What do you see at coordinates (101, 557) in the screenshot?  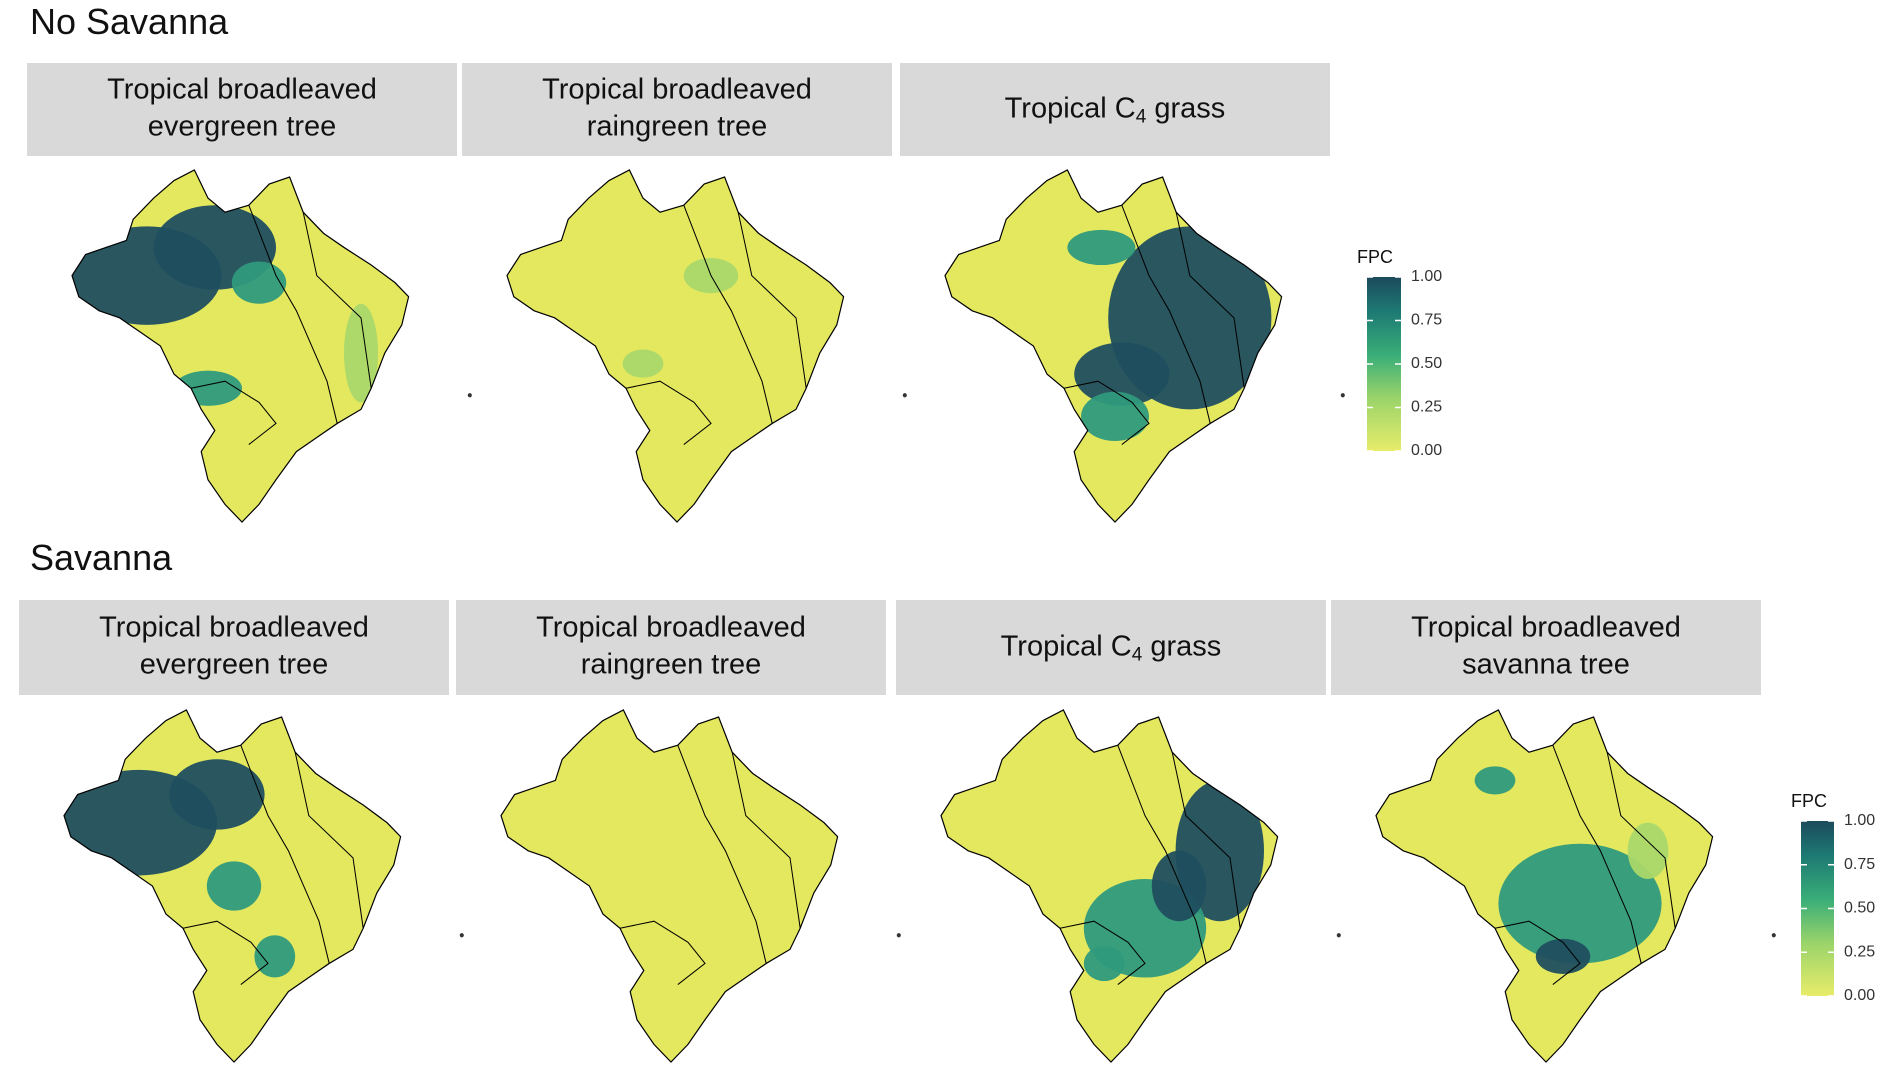 I see `section-title: Savanna` at bounding box center [101, 557].